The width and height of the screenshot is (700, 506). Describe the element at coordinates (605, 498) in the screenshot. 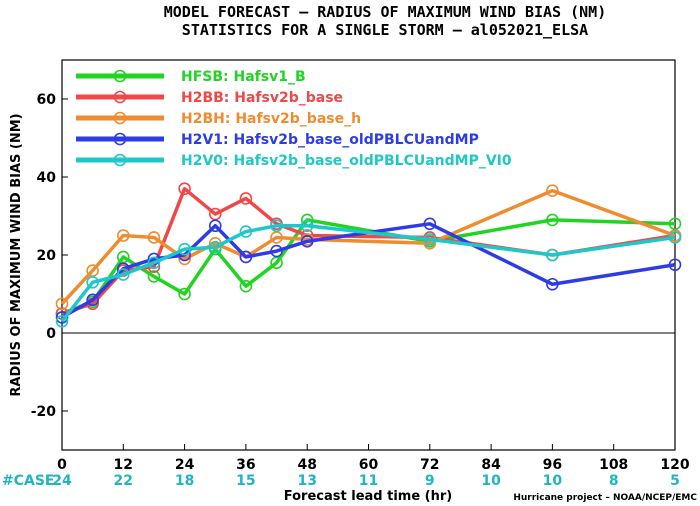

I see `credit-text: Hurricane project – NOAA/NCEP/EMC` at that location.